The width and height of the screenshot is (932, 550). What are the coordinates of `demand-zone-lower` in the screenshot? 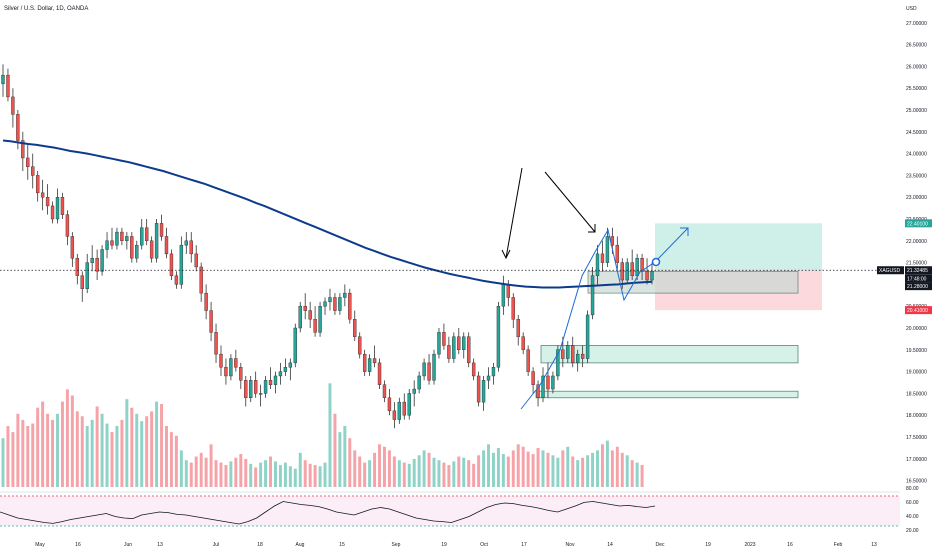 It's located at (667, 394).